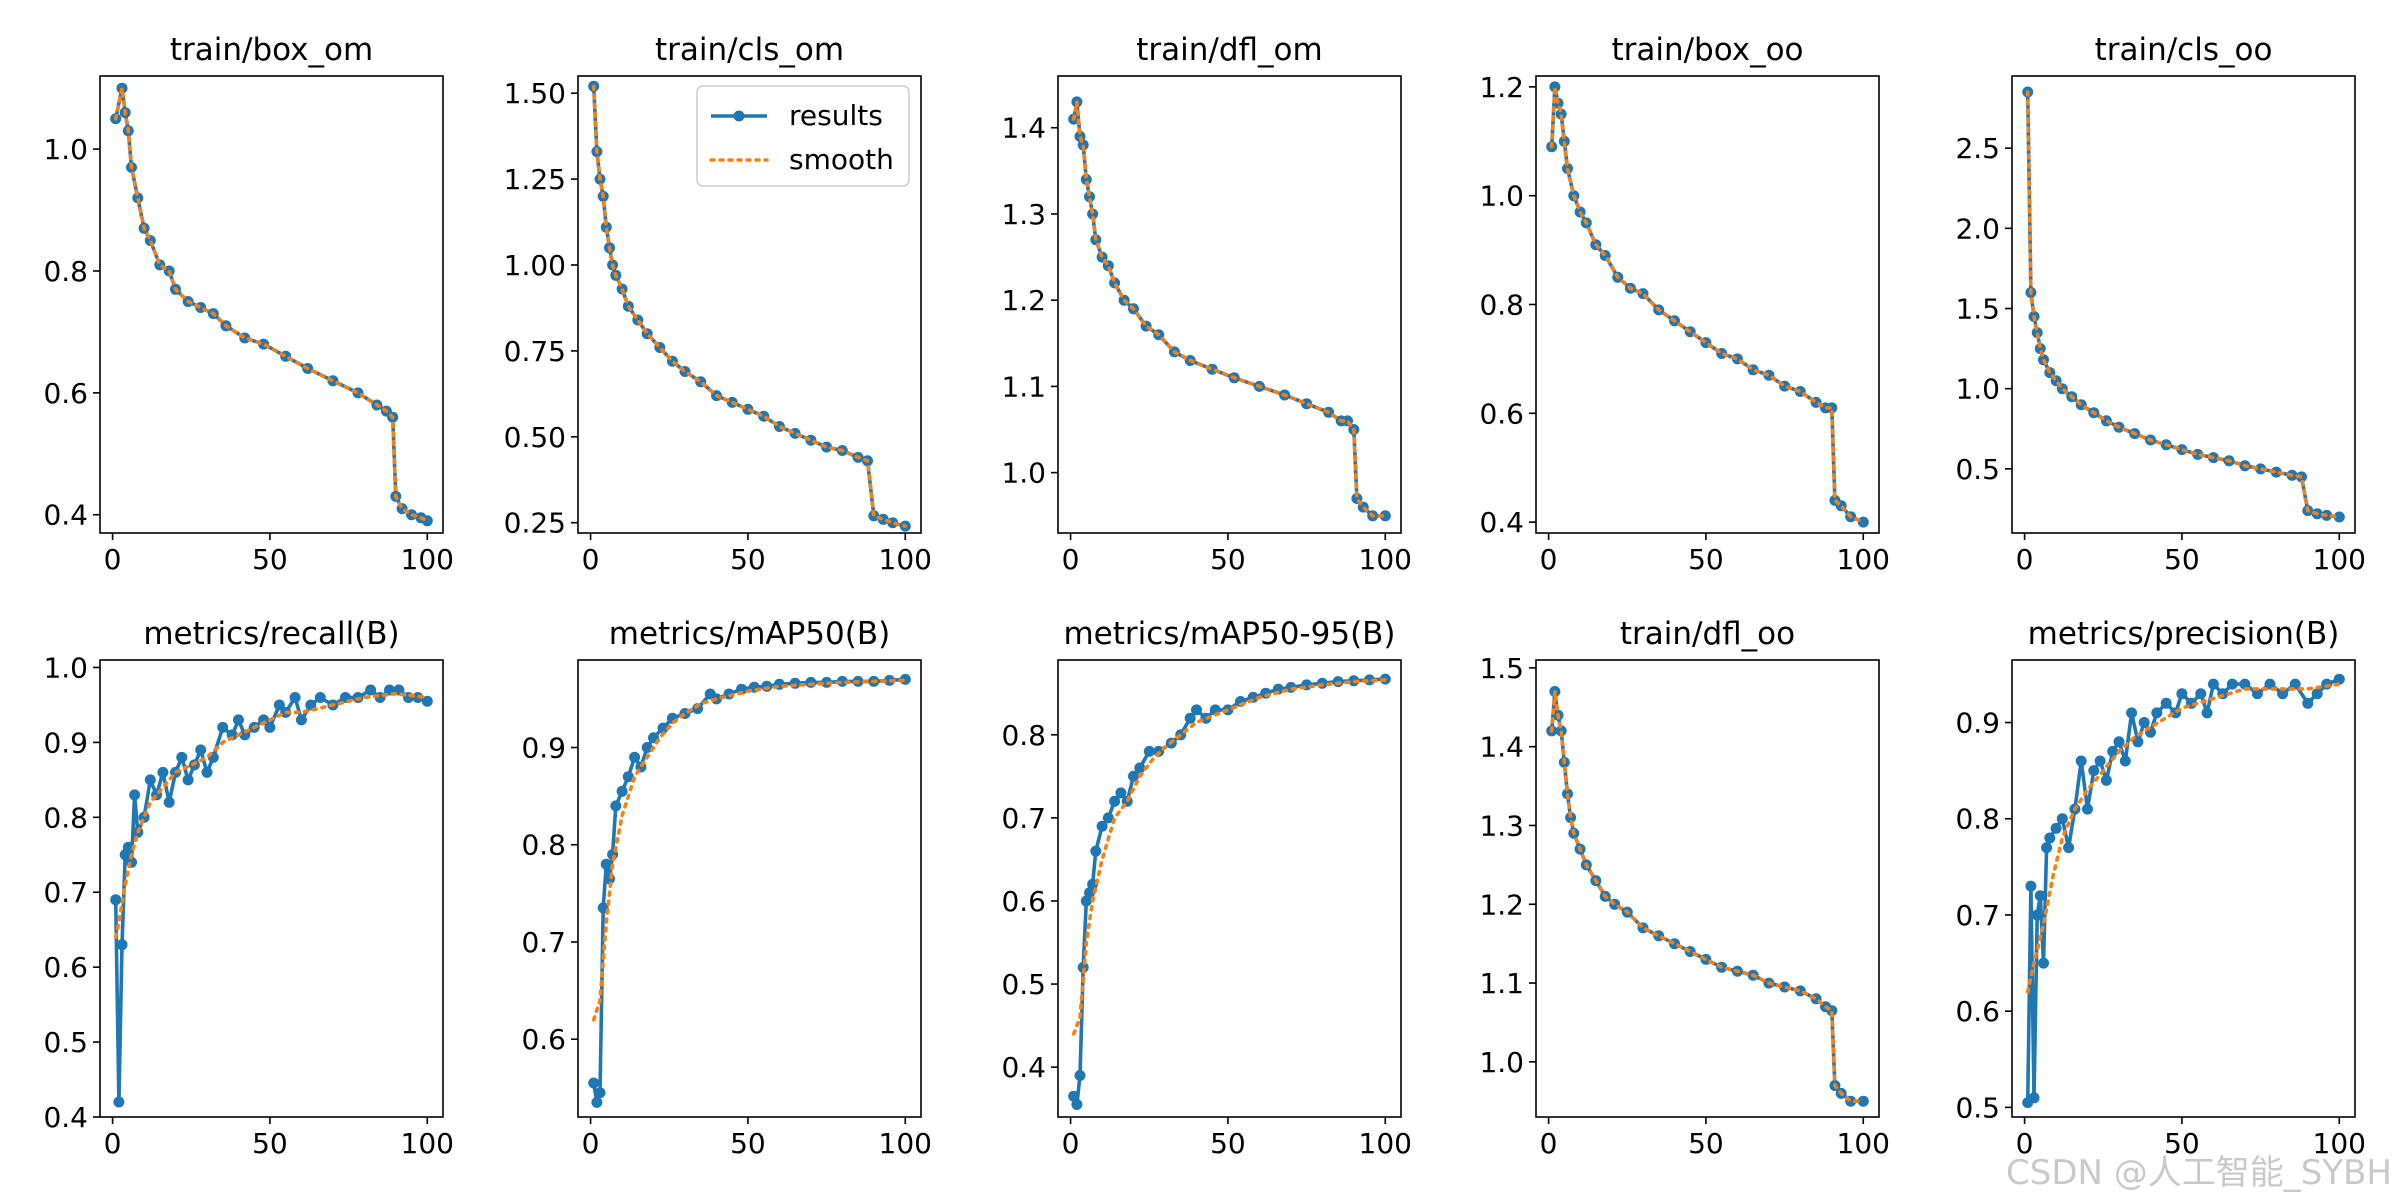  I want to click on subplot-9: train/dfl_oo 0 50 100 1.0 1.1 1.2 1.3 1.4 1.5, so click(1684, 888).